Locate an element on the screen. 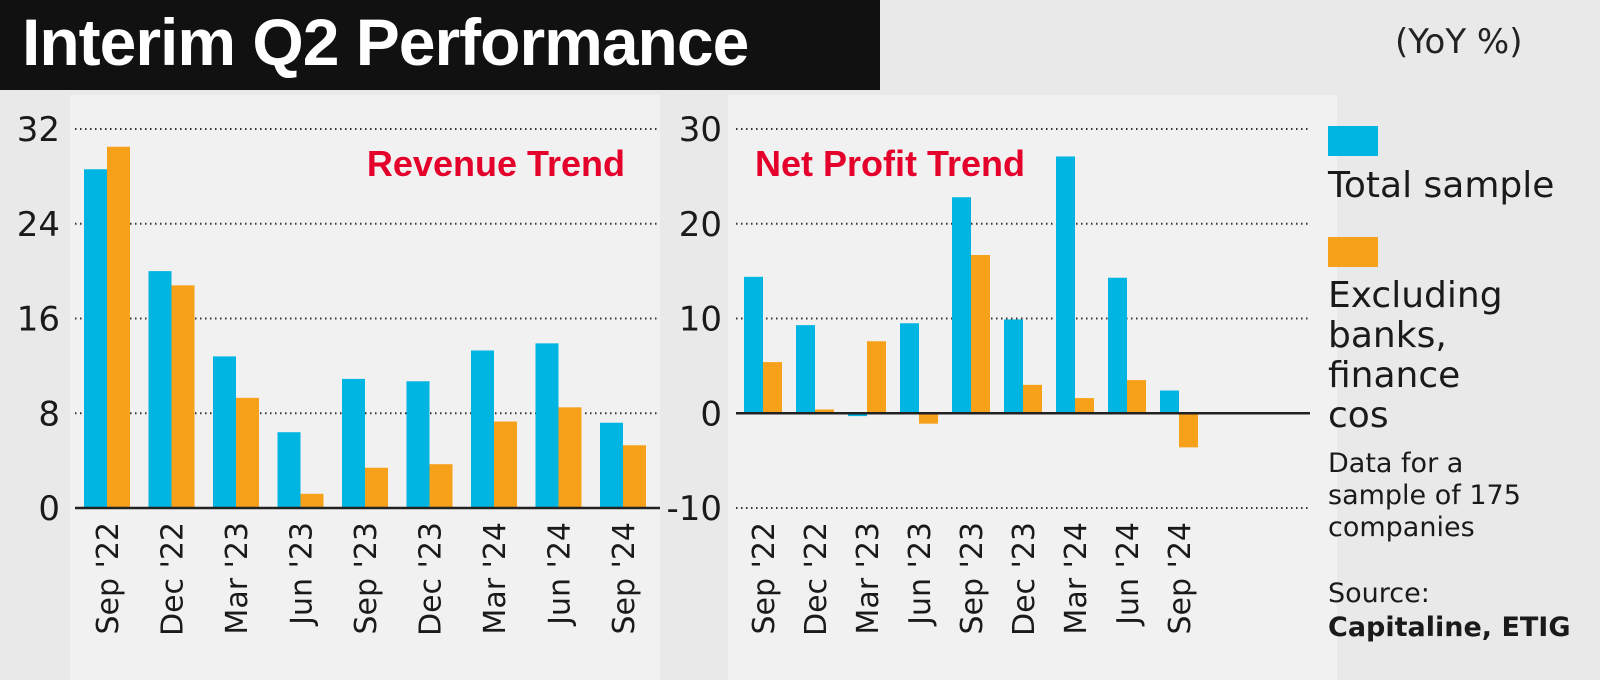  y-tick-label: 30 is located at coordinates (700, 130).